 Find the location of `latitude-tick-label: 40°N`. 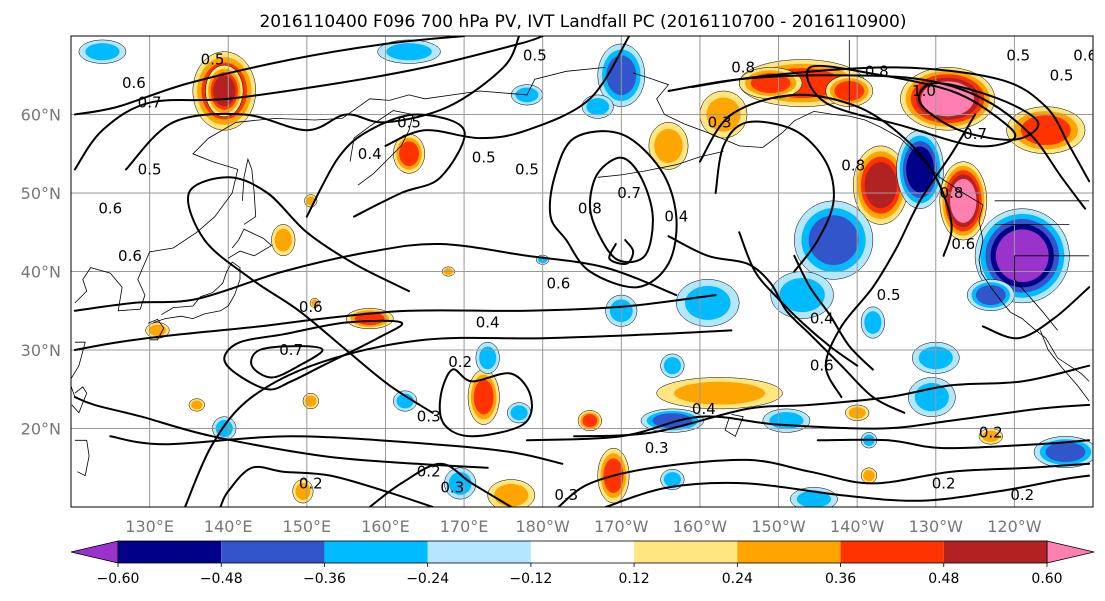

latitude-tick-label: 40°N is located at coordinates (41, 272).